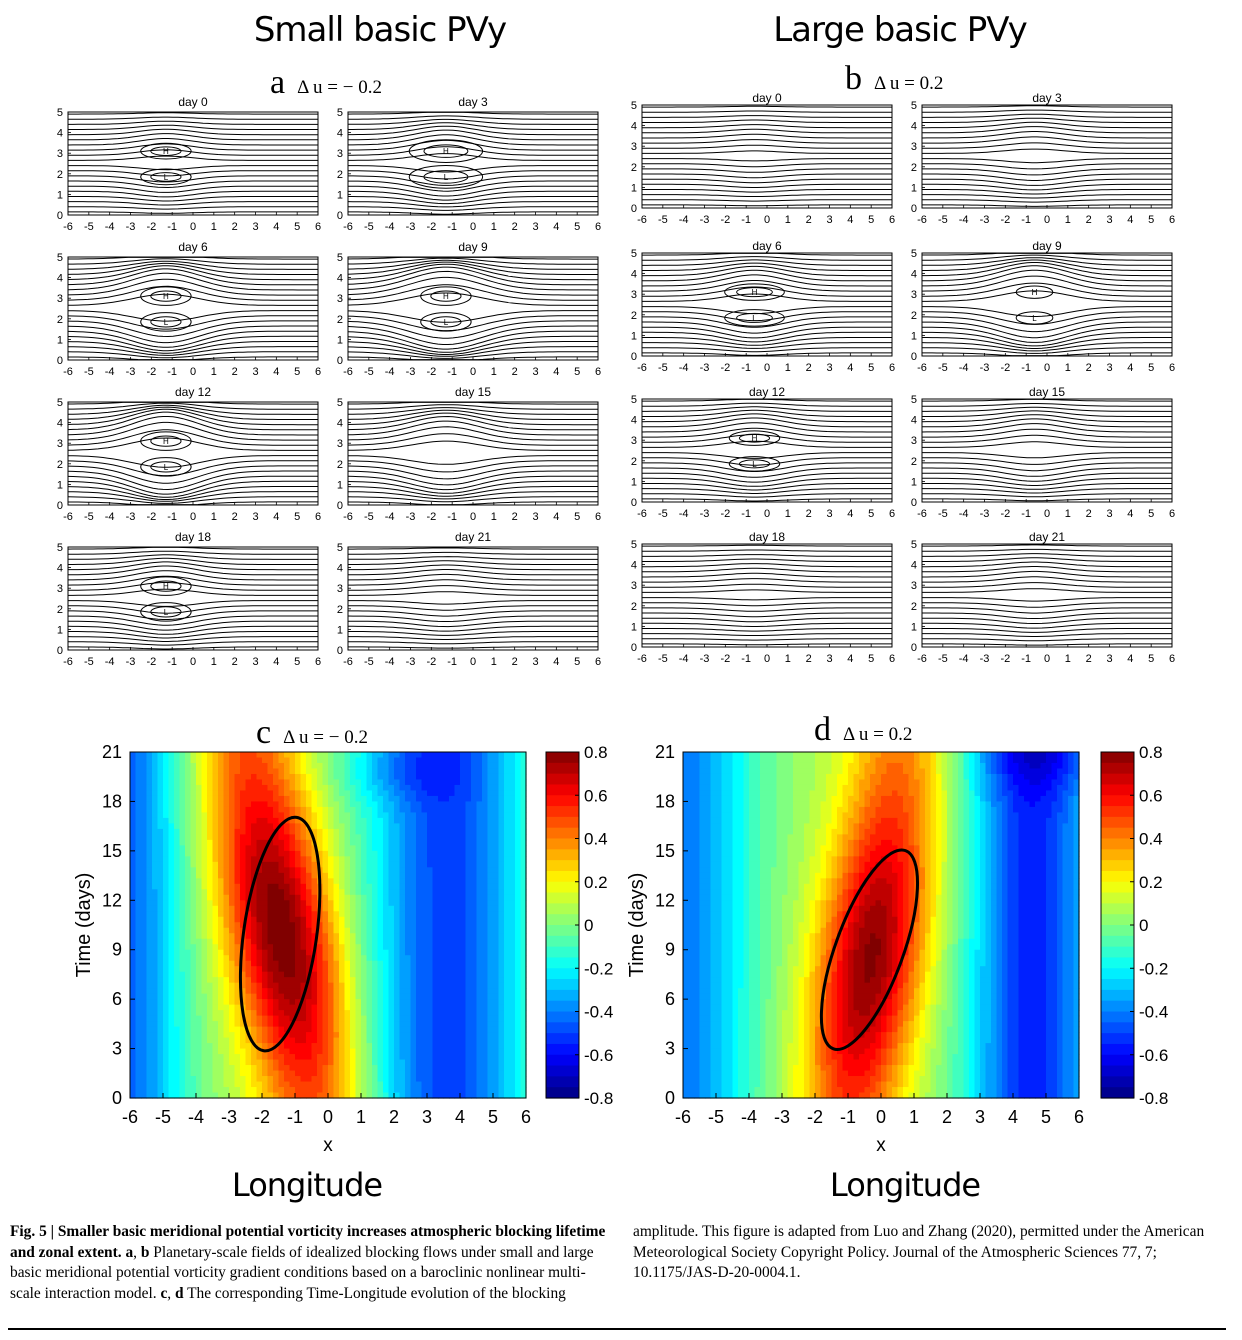 This screenshot has width=1242, height=1340. I want to click on y-tick-label: 1, so click(914, 627).